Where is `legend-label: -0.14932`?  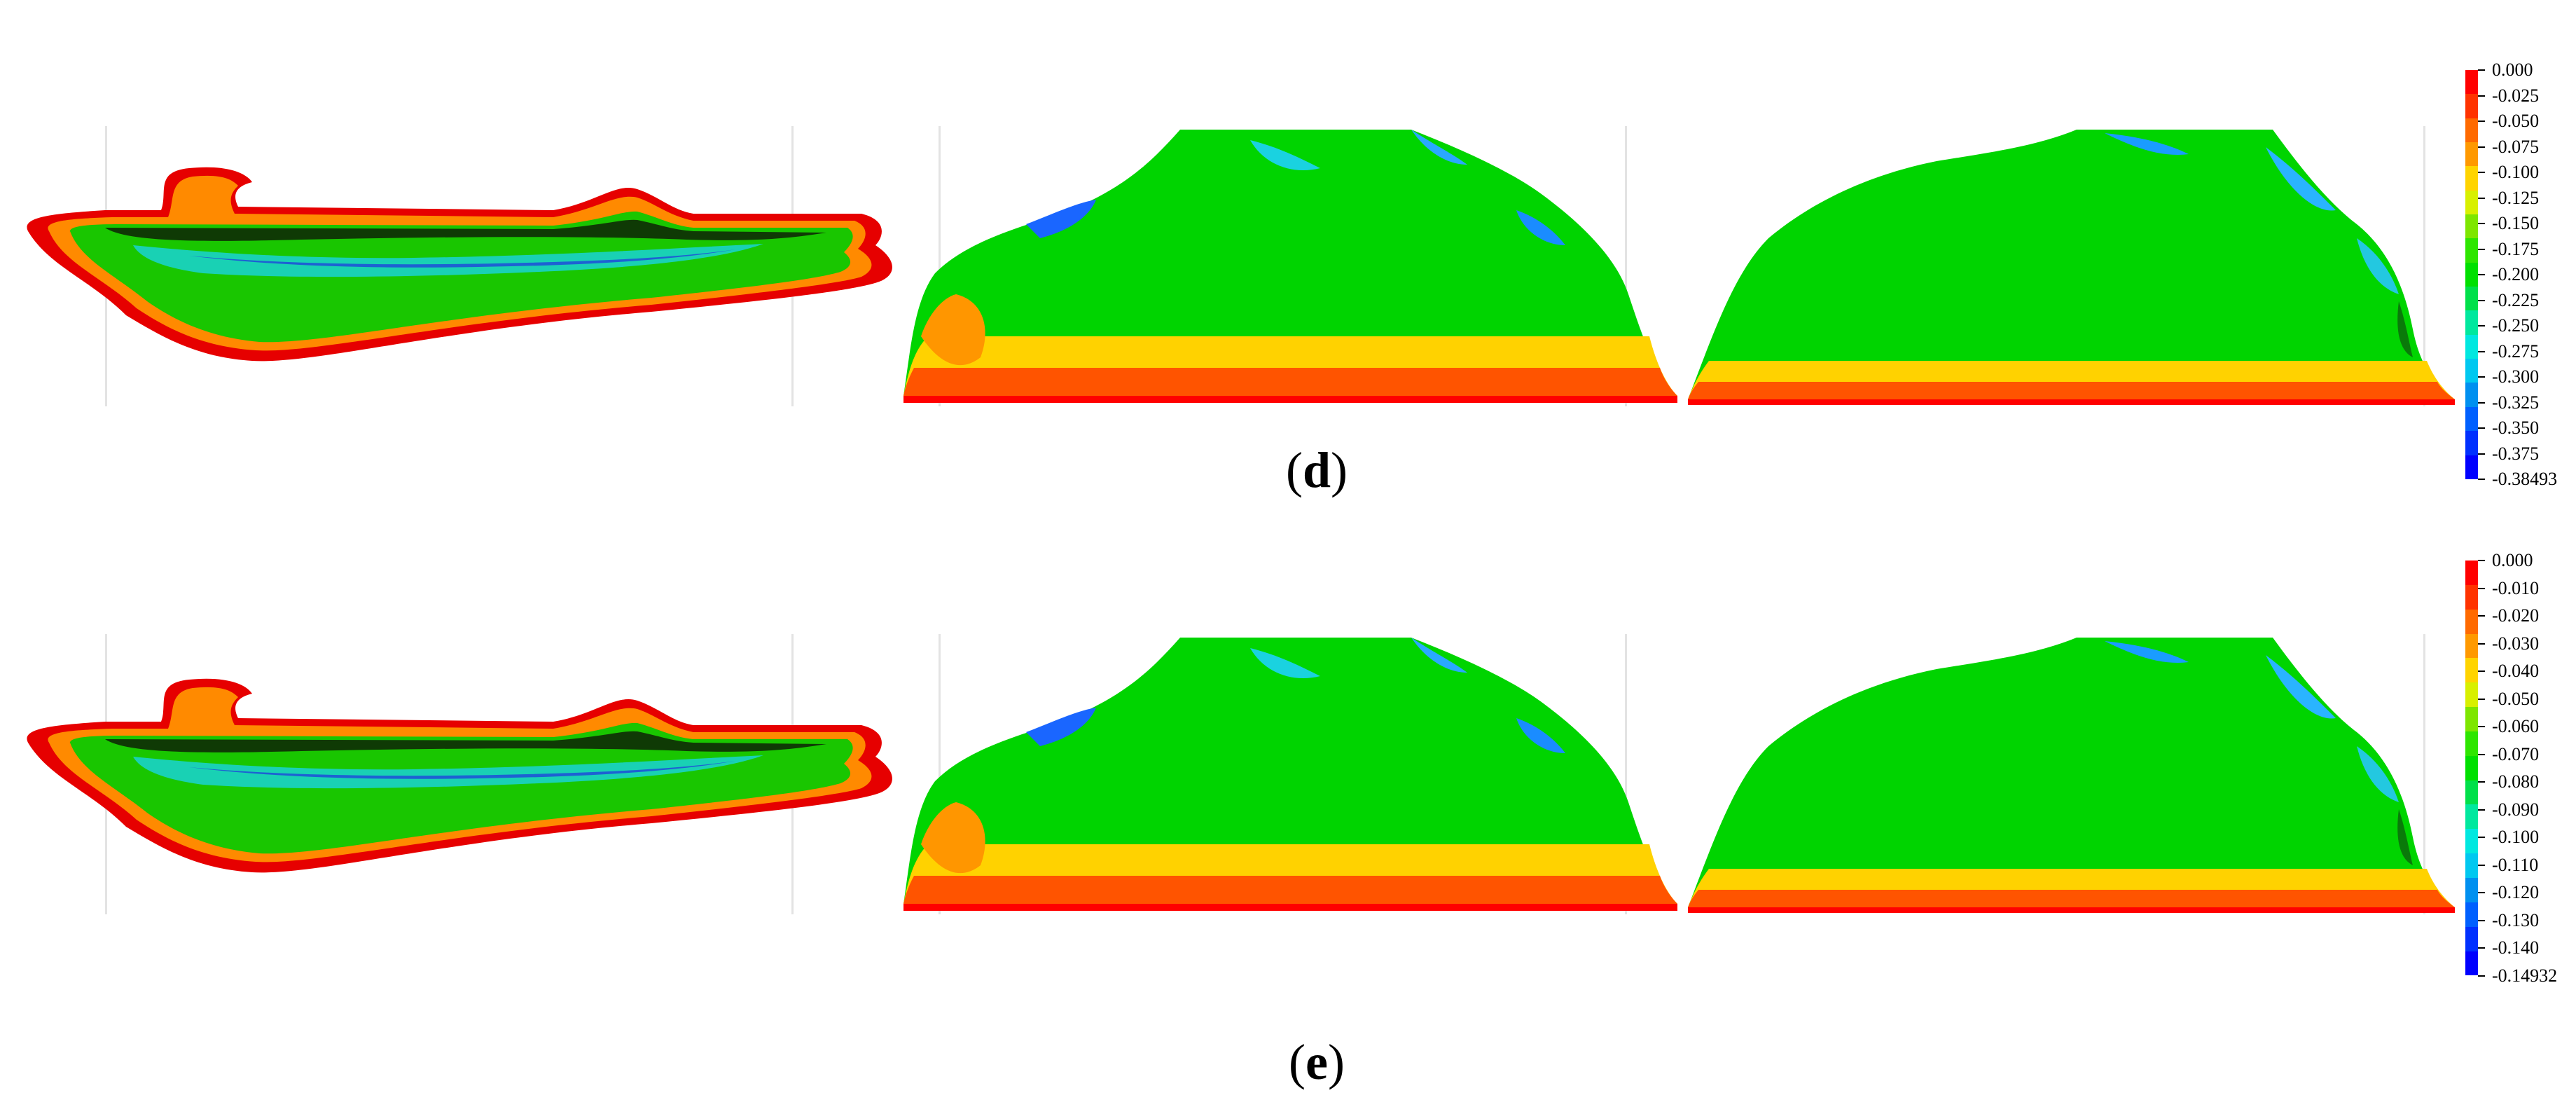 legend-label: -0.14932 is located at coordinates (2525, 975).